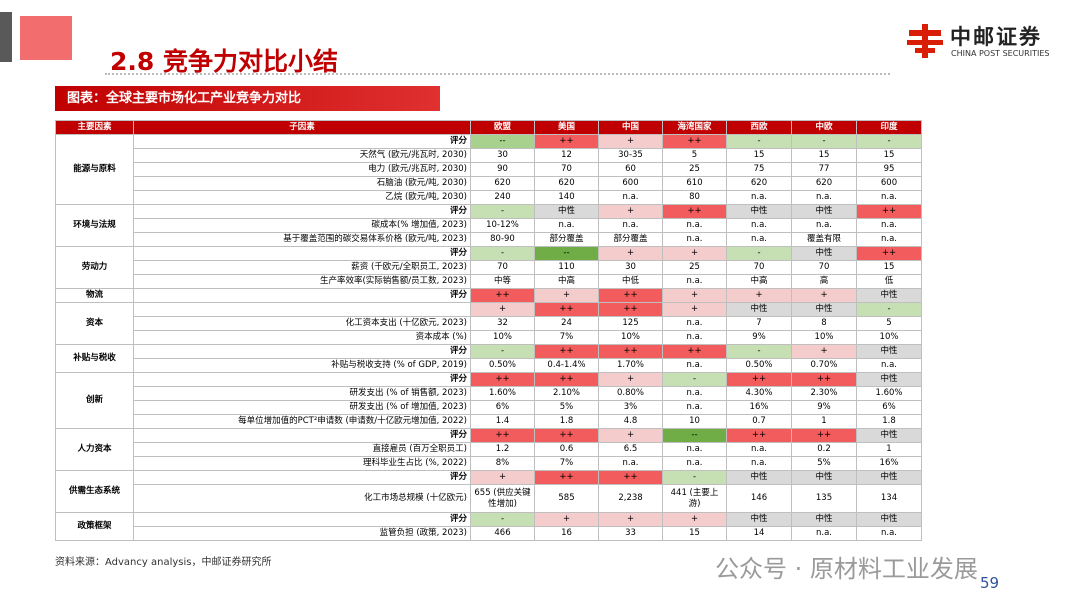  What do you see at coordinates (94, 491) in the screenshot?
I see `factor-cell: 供需生态系统` at bounding box center [94, 491].